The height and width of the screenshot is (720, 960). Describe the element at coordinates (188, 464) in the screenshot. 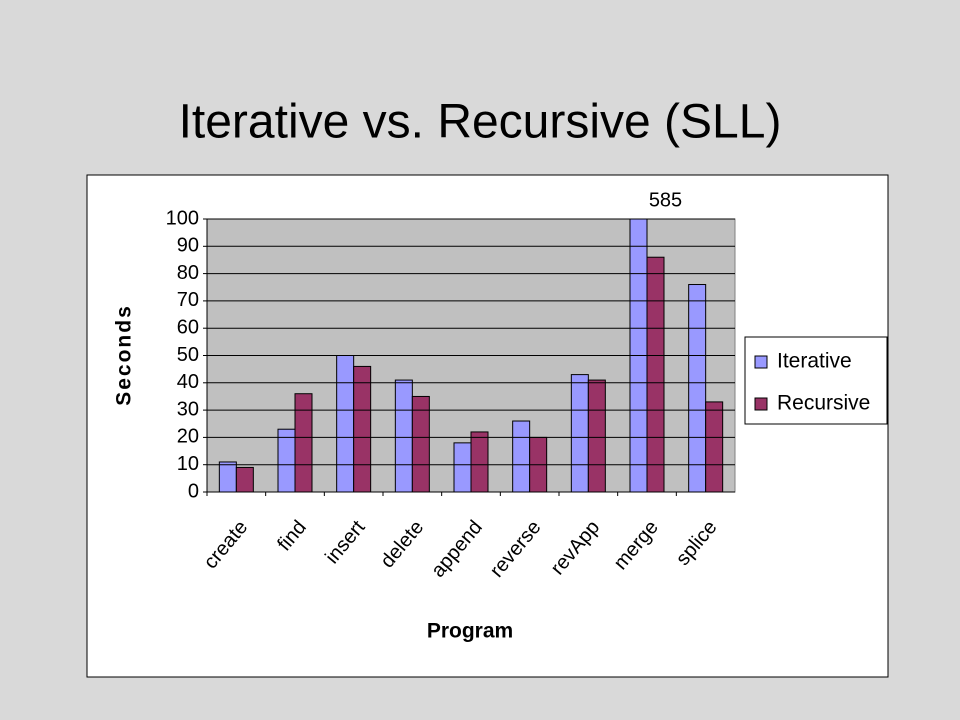

I see `y-tick-label: 10` at that location.